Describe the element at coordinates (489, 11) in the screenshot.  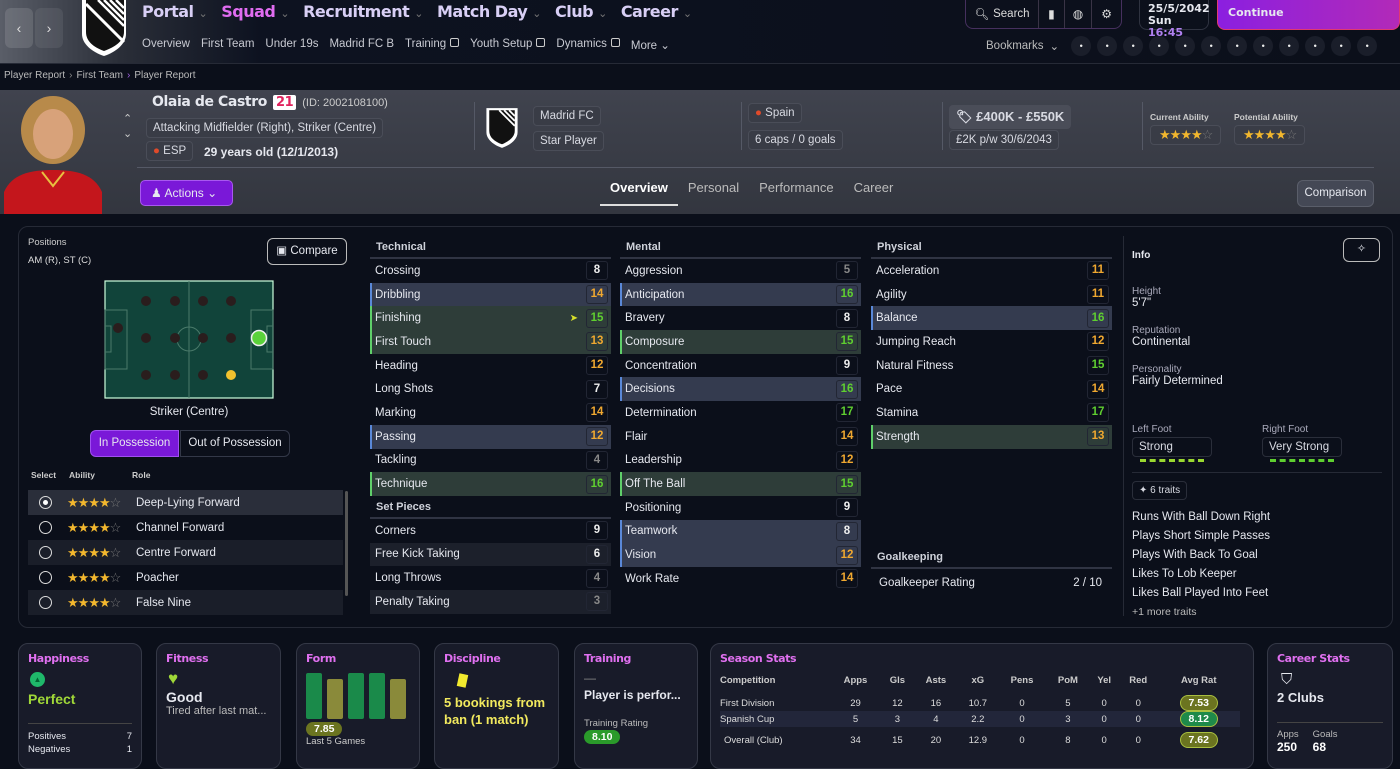
I see `nav-menu-match-day: Match Day ⌄` at that location.